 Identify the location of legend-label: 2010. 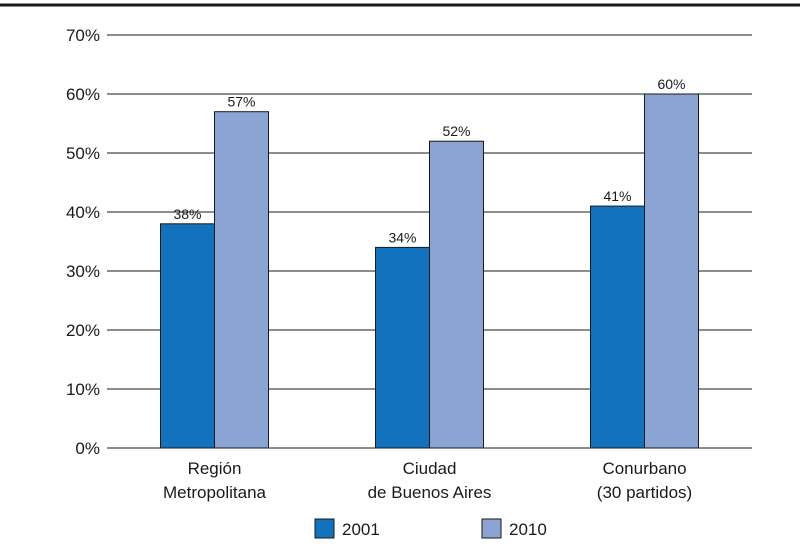
(528, 529).